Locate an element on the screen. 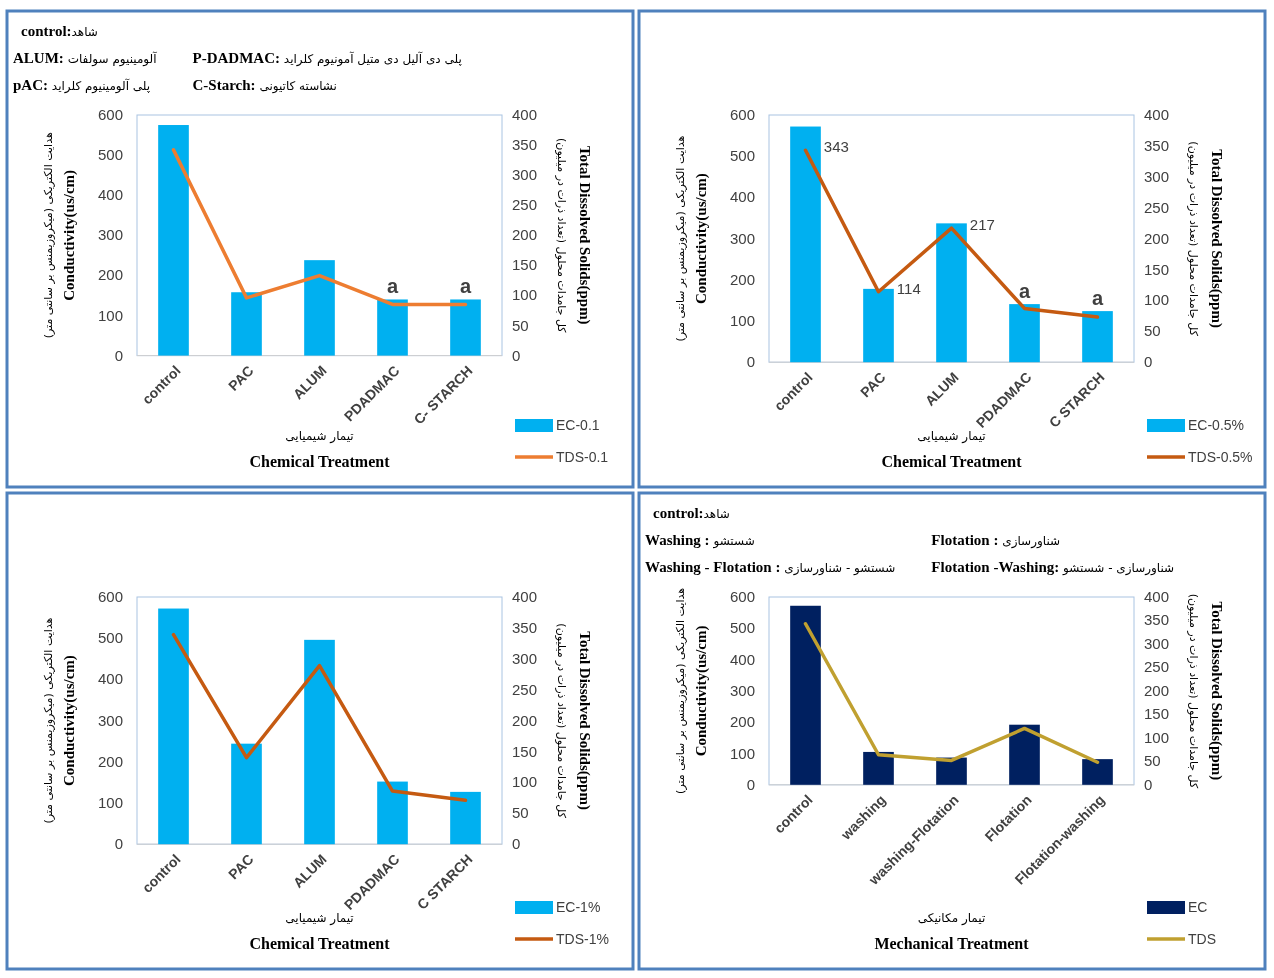  legend-label: TDS-0.5% is located at coordinates (1220, 457).